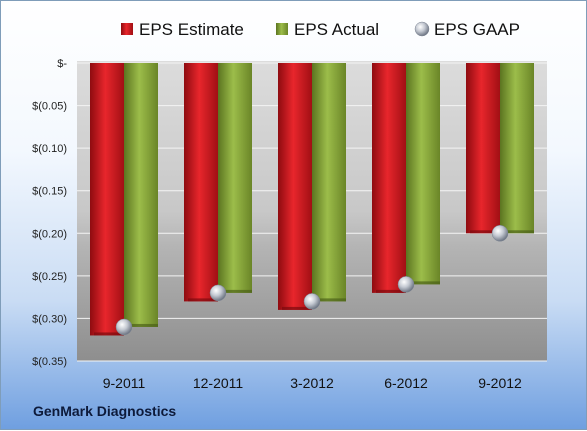 This screenshot has width=587, height=431. I want to click on x-tick-label: 9-2012, so click(500, 383).